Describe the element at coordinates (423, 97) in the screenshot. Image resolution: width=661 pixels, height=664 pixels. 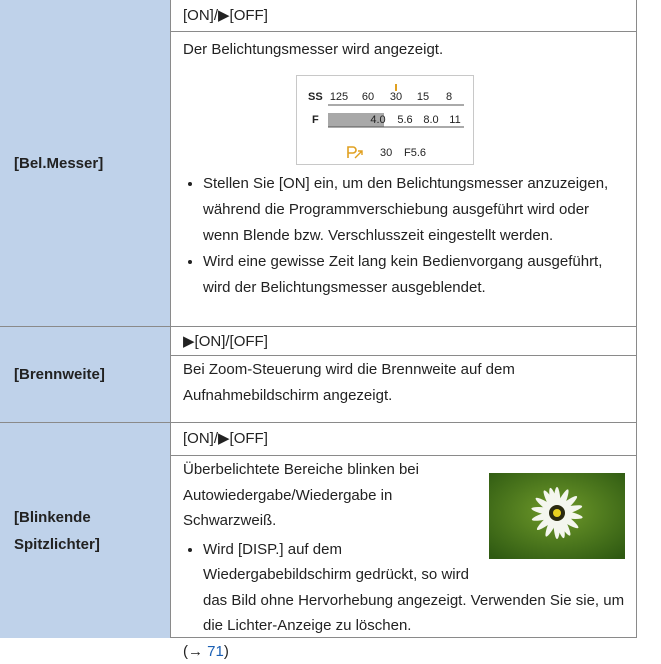
I see `ss-value: 15` at that location.